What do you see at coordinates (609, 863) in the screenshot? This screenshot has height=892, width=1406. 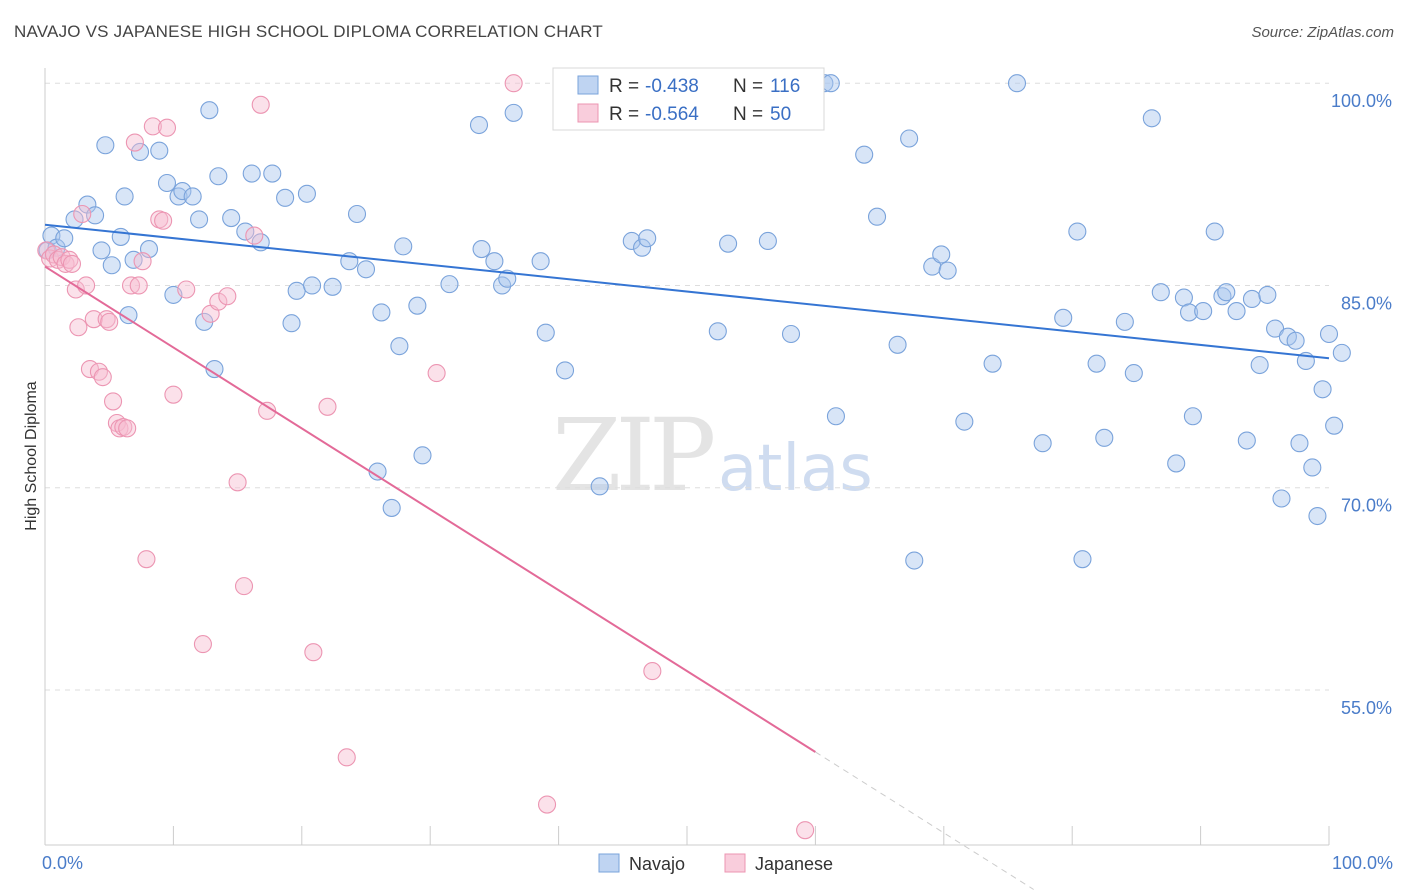 I see `series-legend-swatch-navajo` at bounding box center [609, 863].